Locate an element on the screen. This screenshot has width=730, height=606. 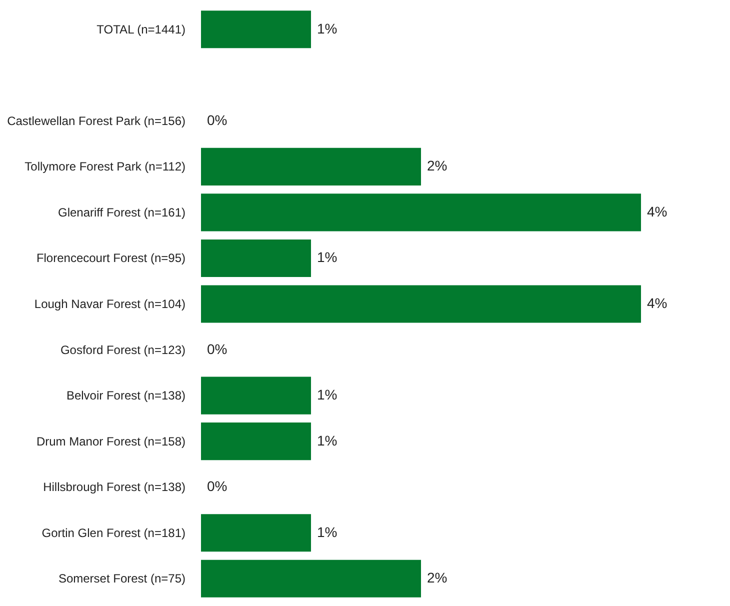
y-tick-label: Glenariff Forest (n=161) is located at coordinates (122, 212).